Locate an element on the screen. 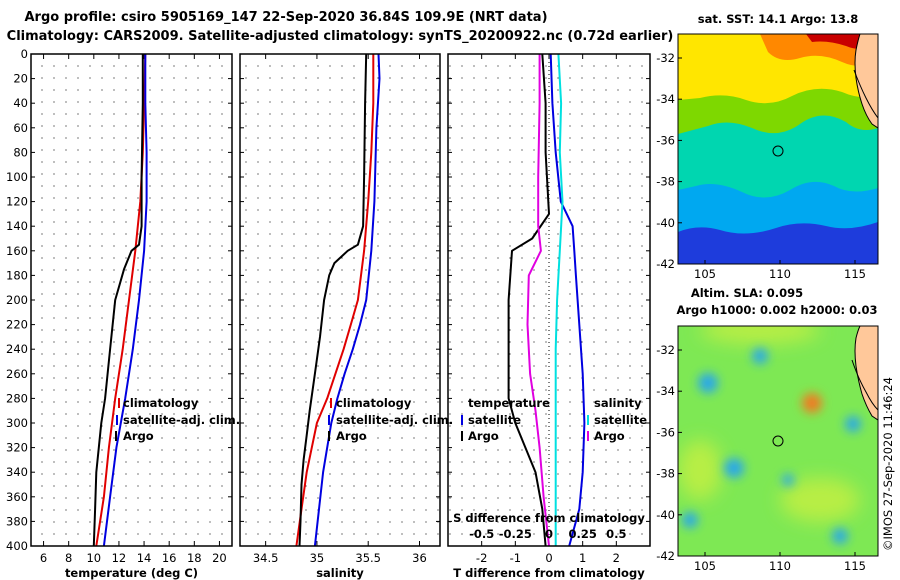 This screenshot has height=580, width=900. sla-argo-position is located at coordinates (778, 441).